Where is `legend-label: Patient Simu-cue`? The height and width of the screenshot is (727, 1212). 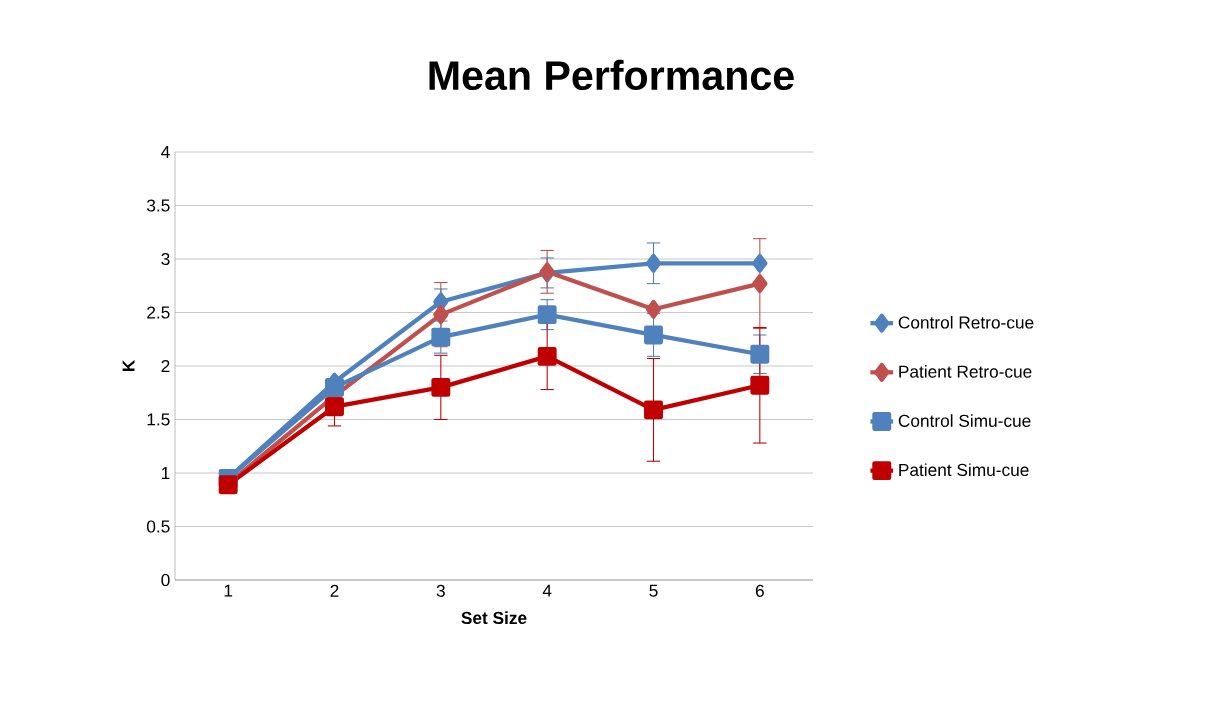 legend-label: Patient Simu-cue is located at coordinates (964, 470).